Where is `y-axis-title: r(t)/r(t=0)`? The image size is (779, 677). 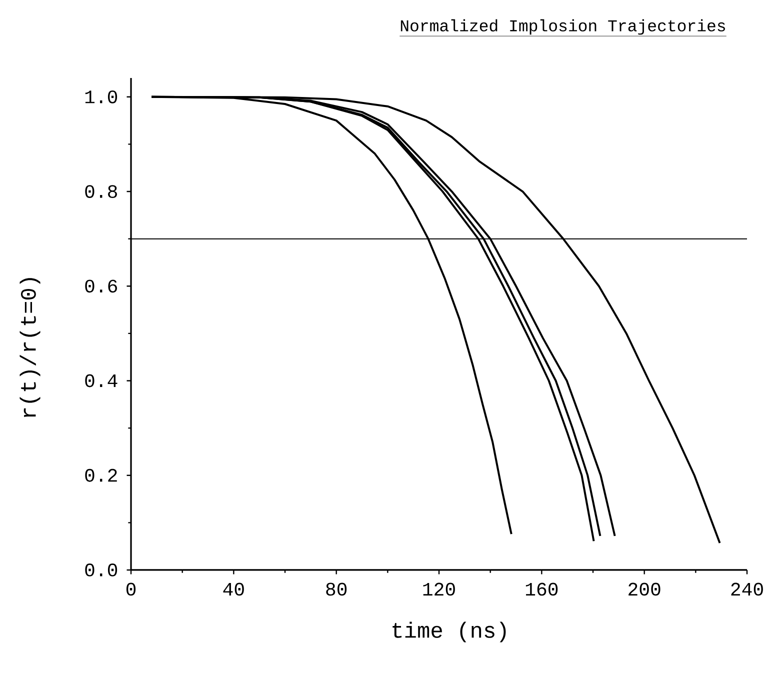 y-axis-title: r(t)/r(t=0) is located at coordinates (30, 348).